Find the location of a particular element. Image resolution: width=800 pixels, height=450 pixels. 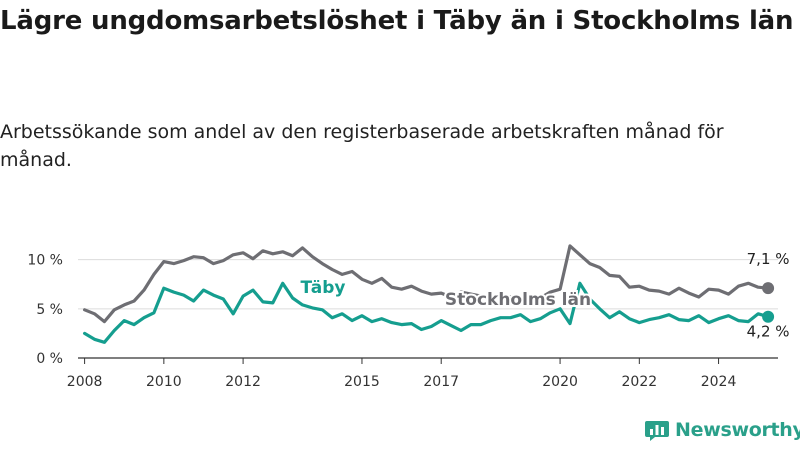

y-tick-label: 0 % is located at coordinates (49, 359).